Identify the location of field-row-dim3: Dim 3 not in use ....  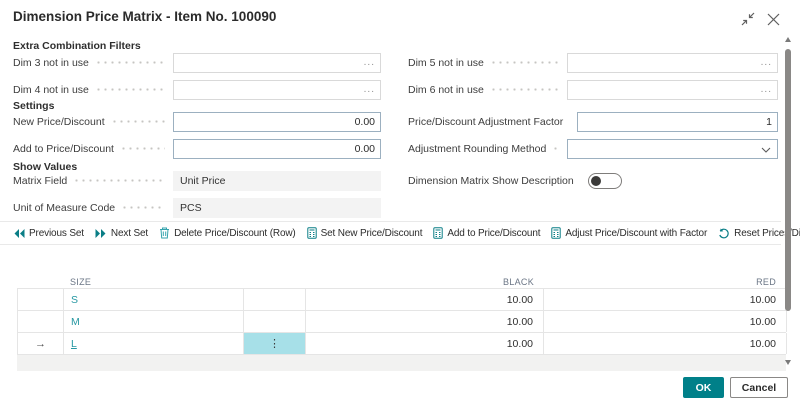
(197, 62).